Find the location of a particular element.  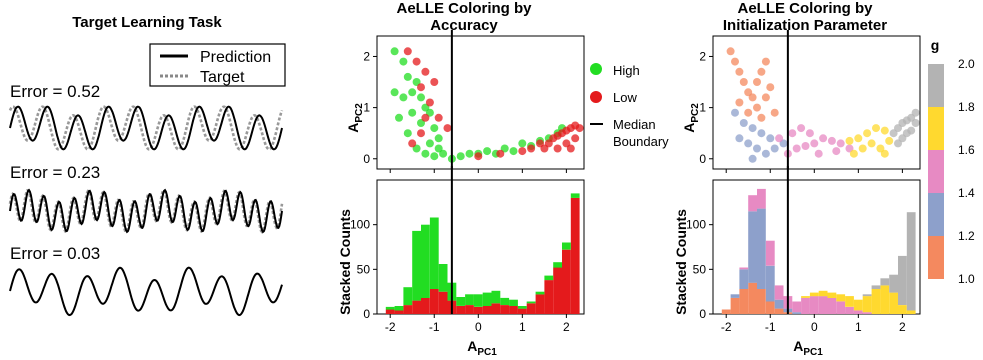

median-legend-label-2: Boundary is located at coordinates (641, 141).